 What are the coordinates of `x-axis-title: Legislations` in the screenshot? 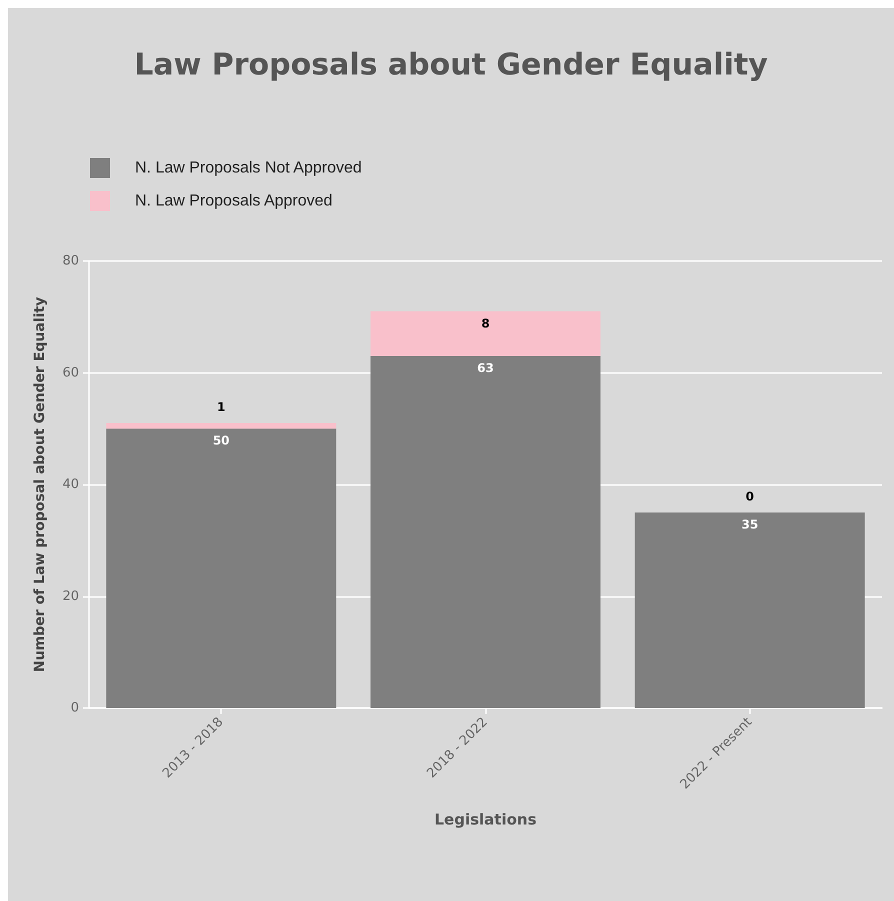 It's located at (485, 819).